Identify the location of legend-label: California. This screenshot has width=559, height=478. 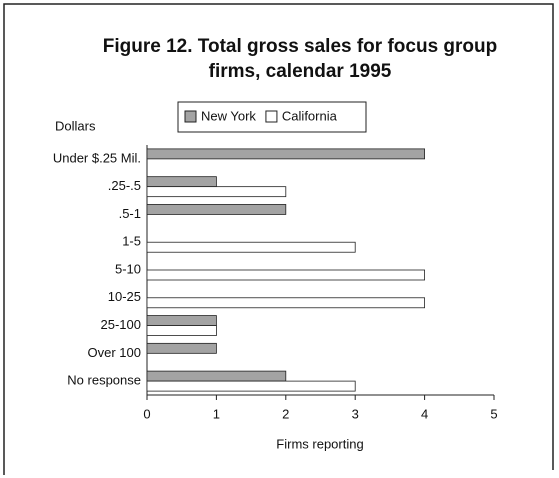
(310, 115).